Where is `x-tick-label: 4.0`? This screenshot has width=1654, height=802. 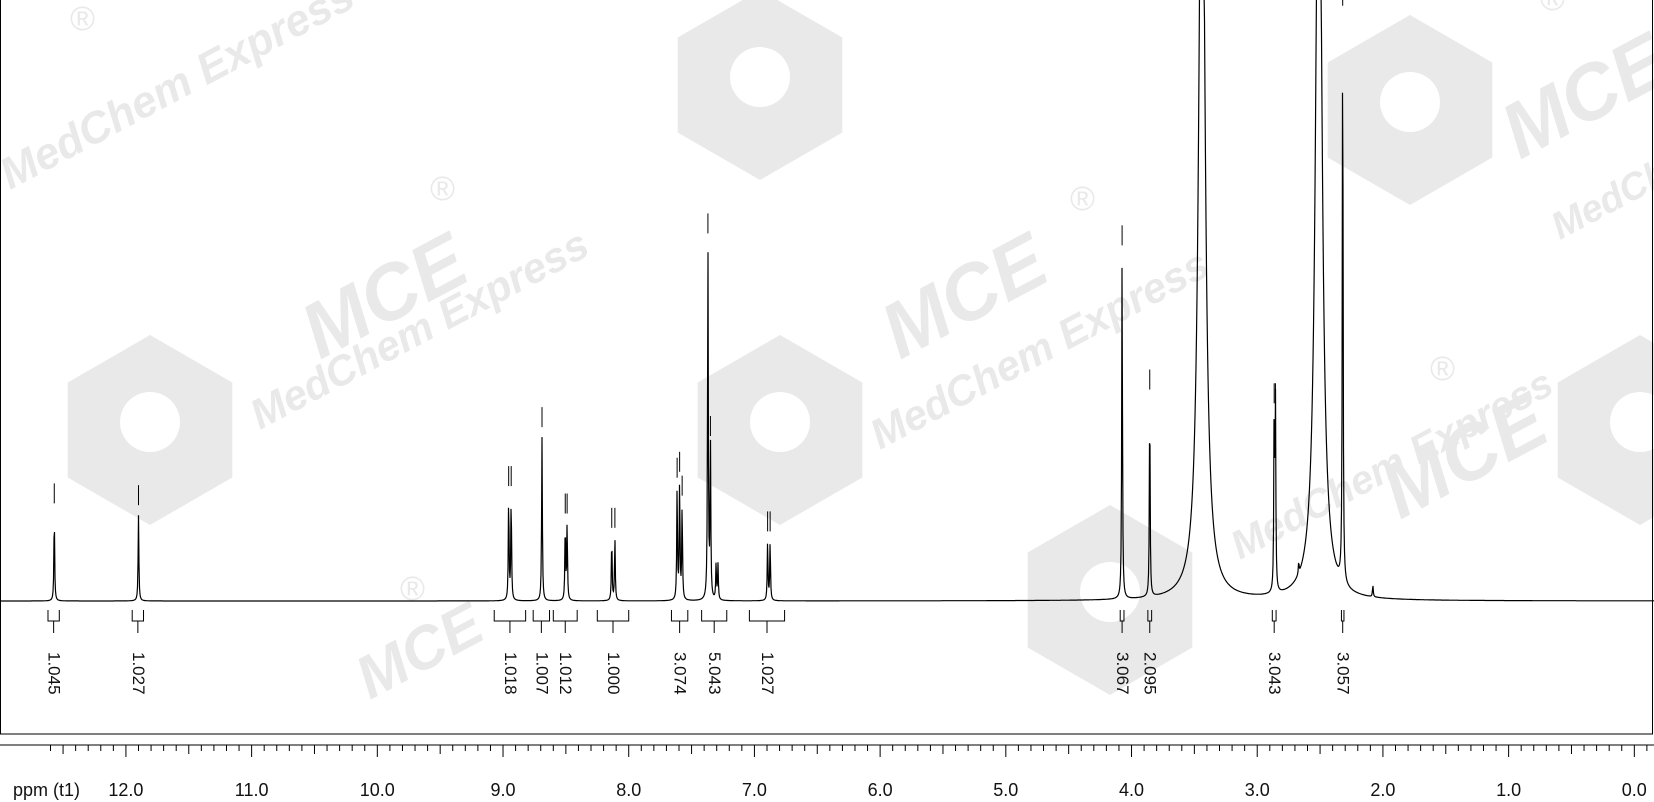
x-tick-label: 4.0 is located at coordinates (1131, 790).